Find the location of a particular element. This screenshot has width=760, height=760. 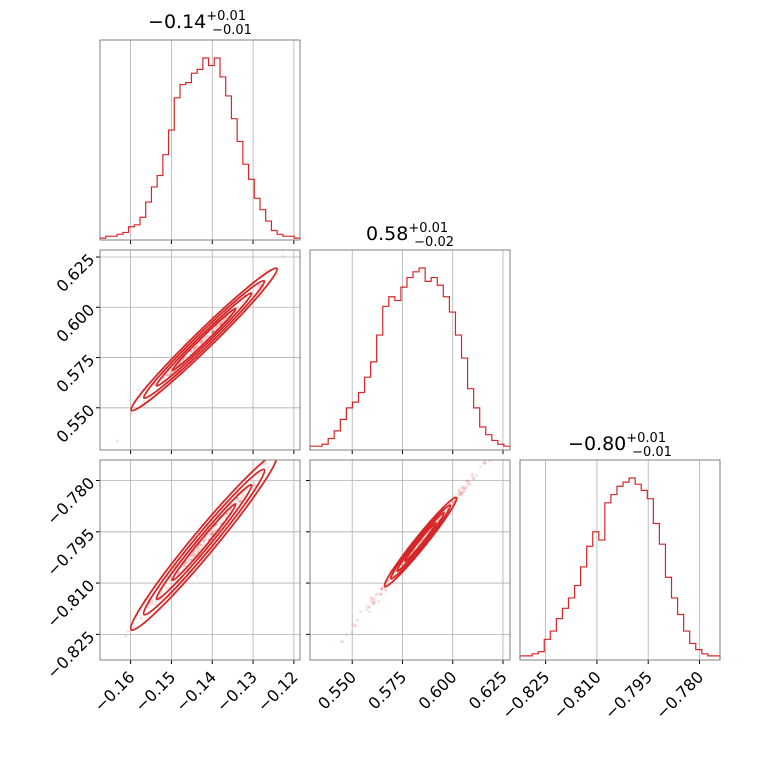

x-tick-label: −0.795 is located at coordinates (628, 694).